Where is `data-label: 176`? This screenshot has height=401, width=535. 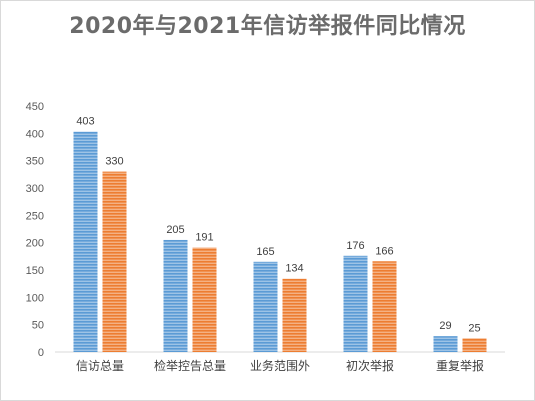 data-label: 176 is located at coordinates (355, 246).